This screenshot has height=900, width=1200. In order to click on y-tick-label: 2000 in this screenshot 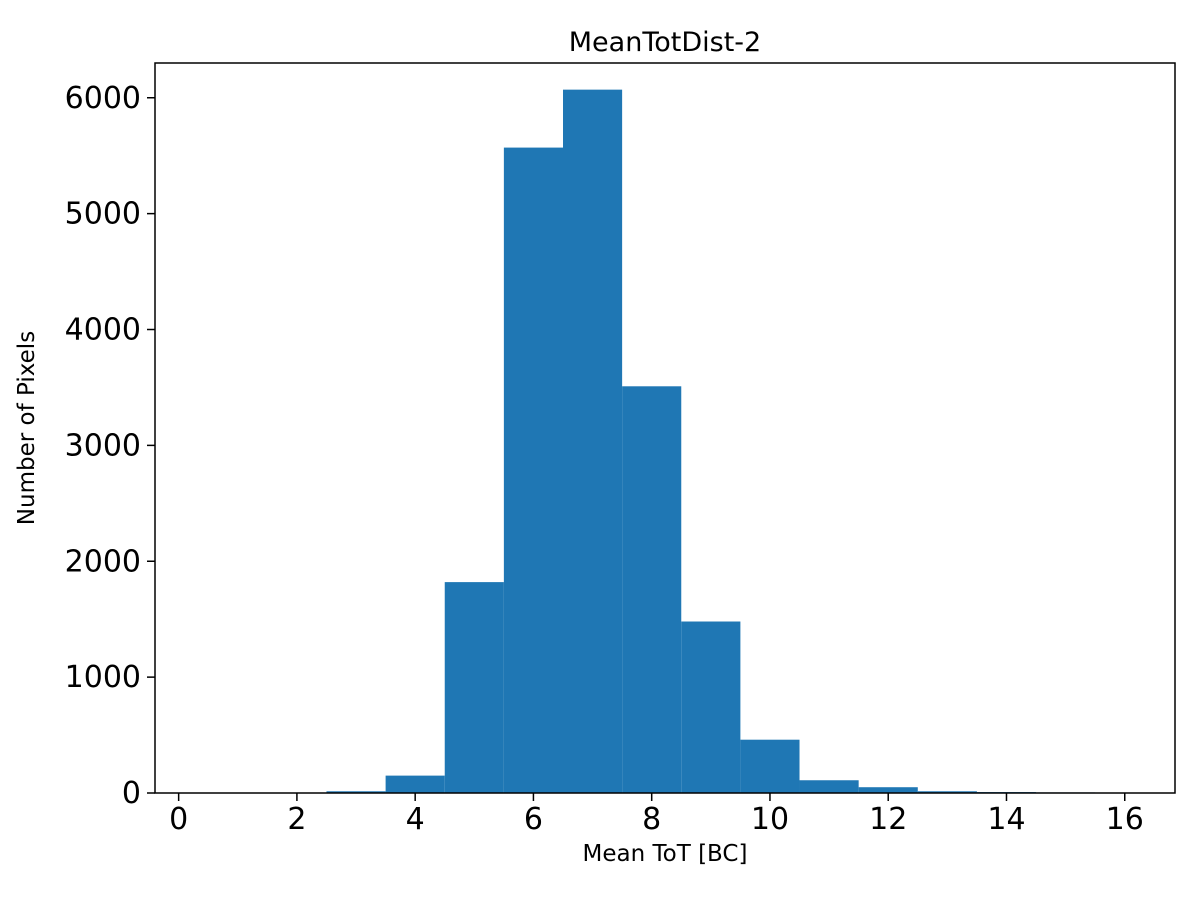, I will do `click(103, 561)`.